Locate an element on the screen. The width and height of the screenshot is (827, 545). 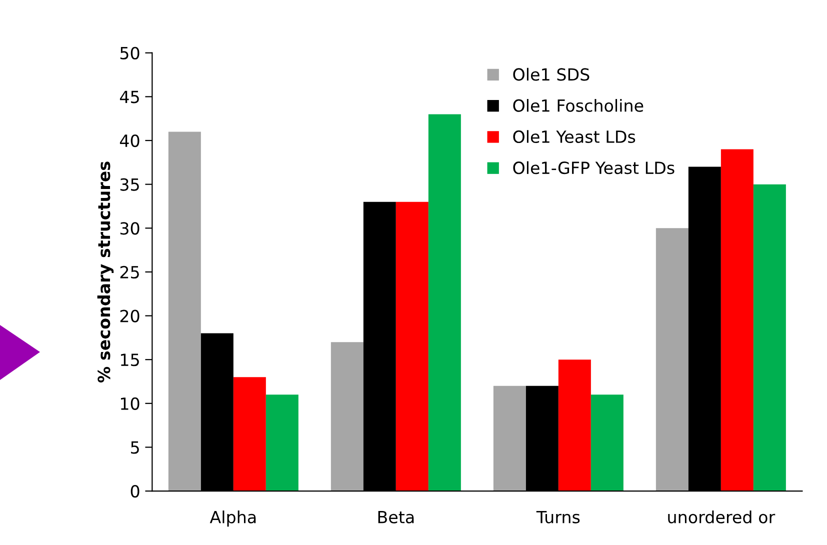
legend-label: Ole1 SDS is located at coordinates (551, 74).